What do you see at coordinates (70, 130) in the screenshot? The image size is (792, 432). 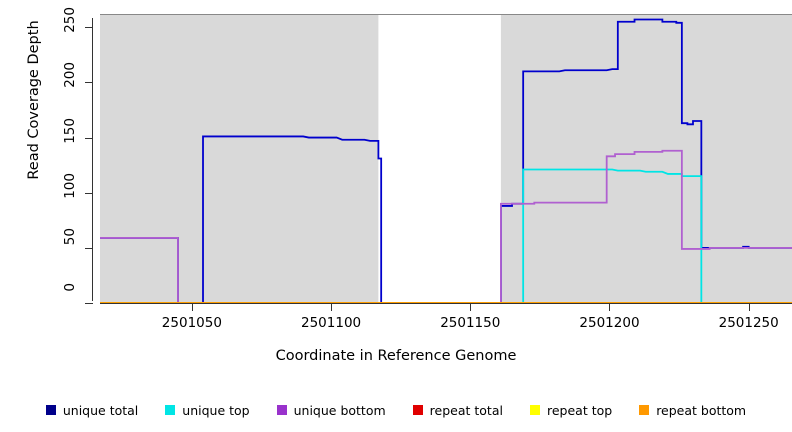 I see `y-tick-label: 150` at bounding box center [70, 130].